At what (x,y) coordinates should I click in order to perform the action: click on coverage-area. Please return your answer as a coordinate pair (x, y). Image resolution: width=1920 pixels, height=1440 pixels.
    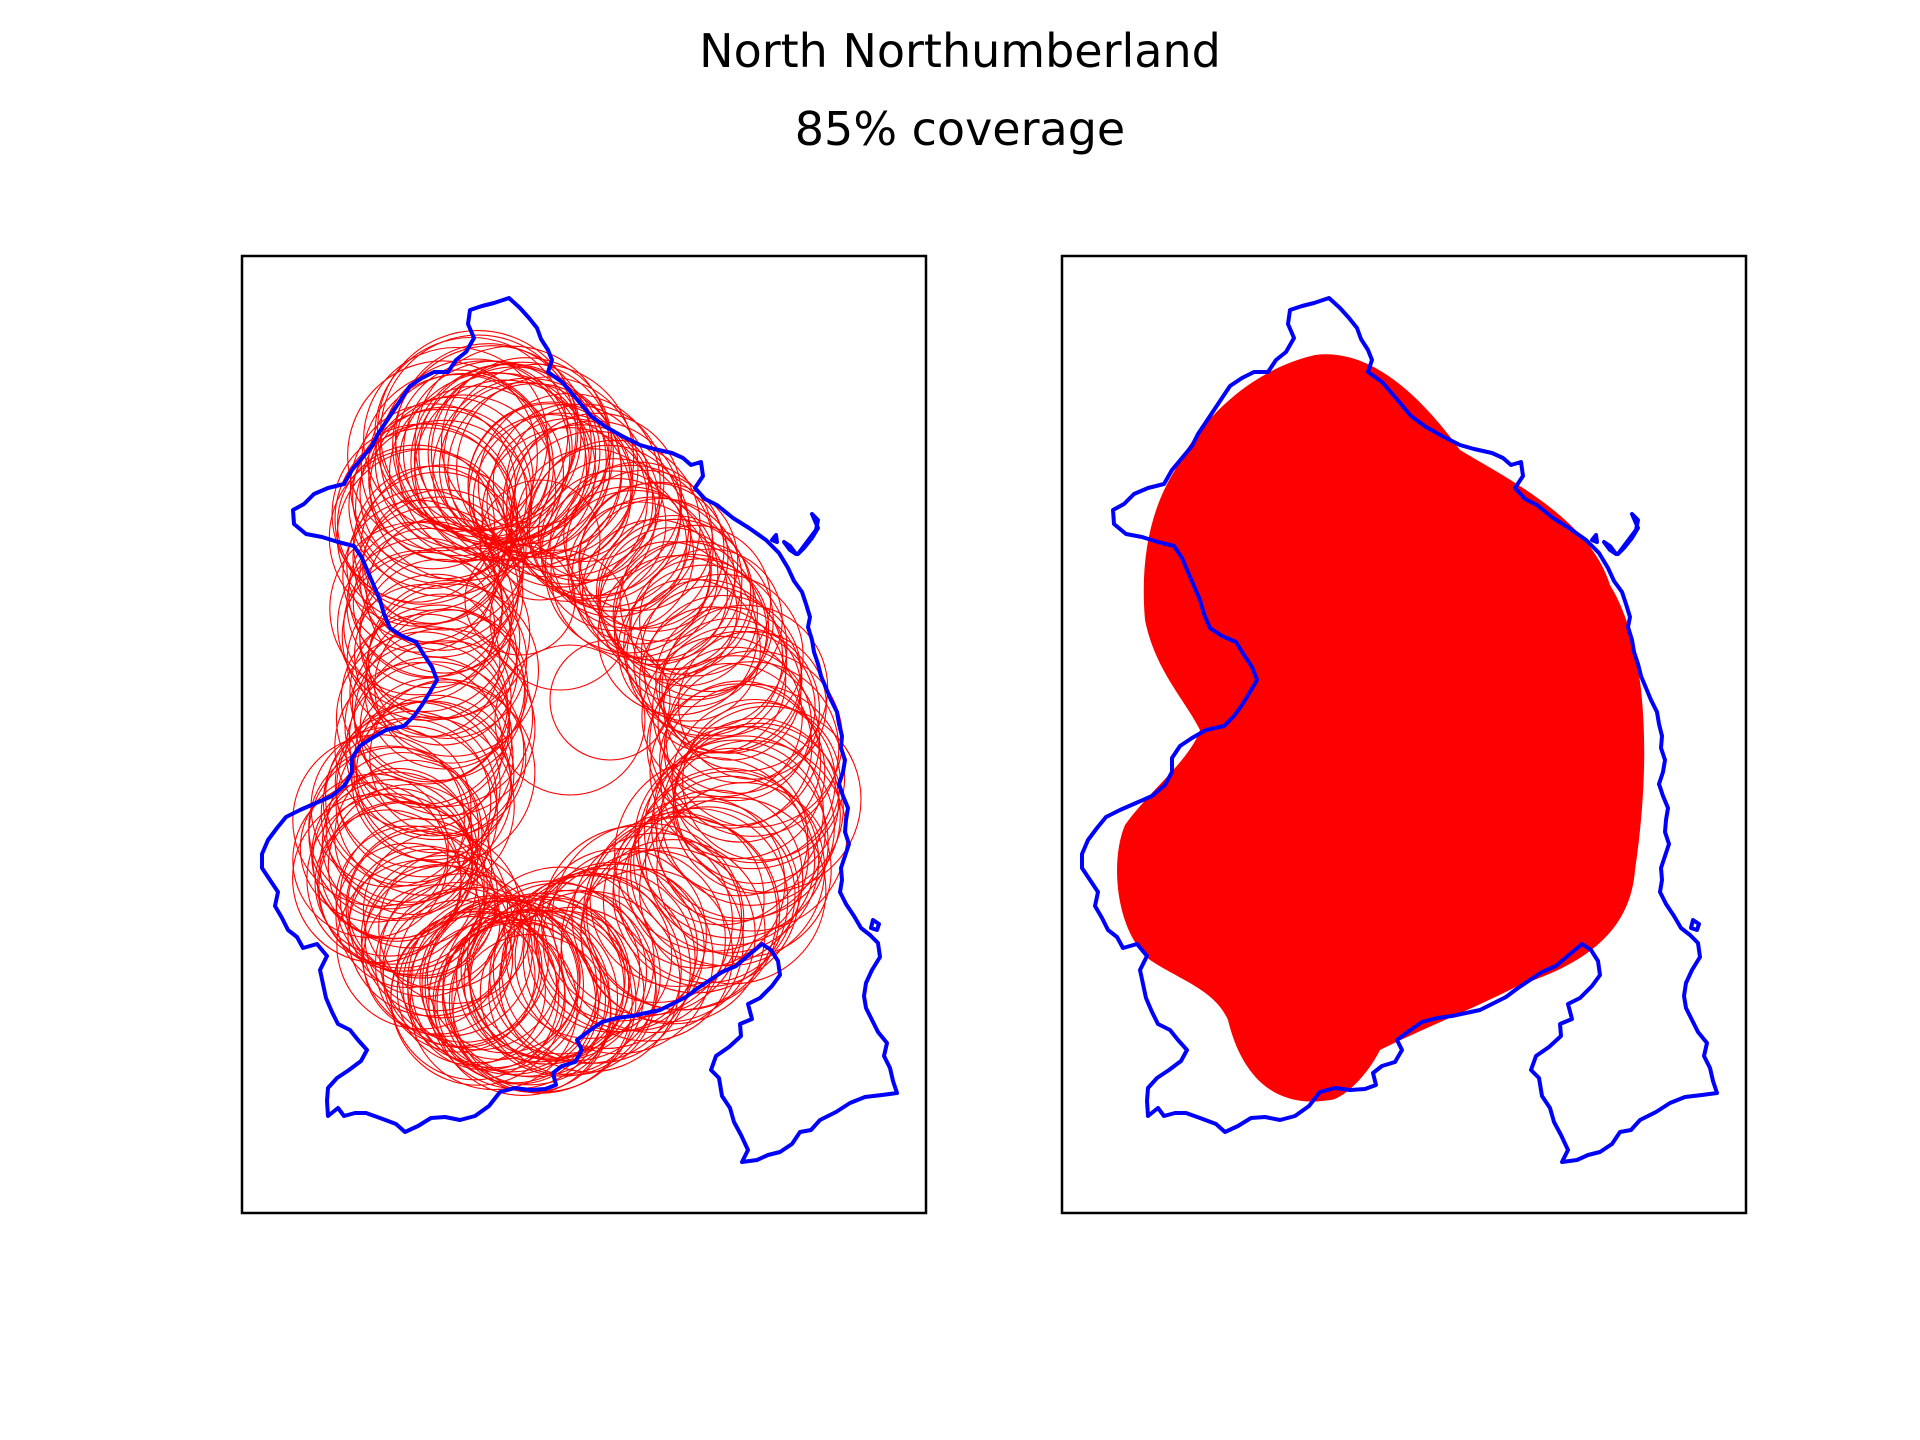
    Looking at the image, I should click on (1381, 728).